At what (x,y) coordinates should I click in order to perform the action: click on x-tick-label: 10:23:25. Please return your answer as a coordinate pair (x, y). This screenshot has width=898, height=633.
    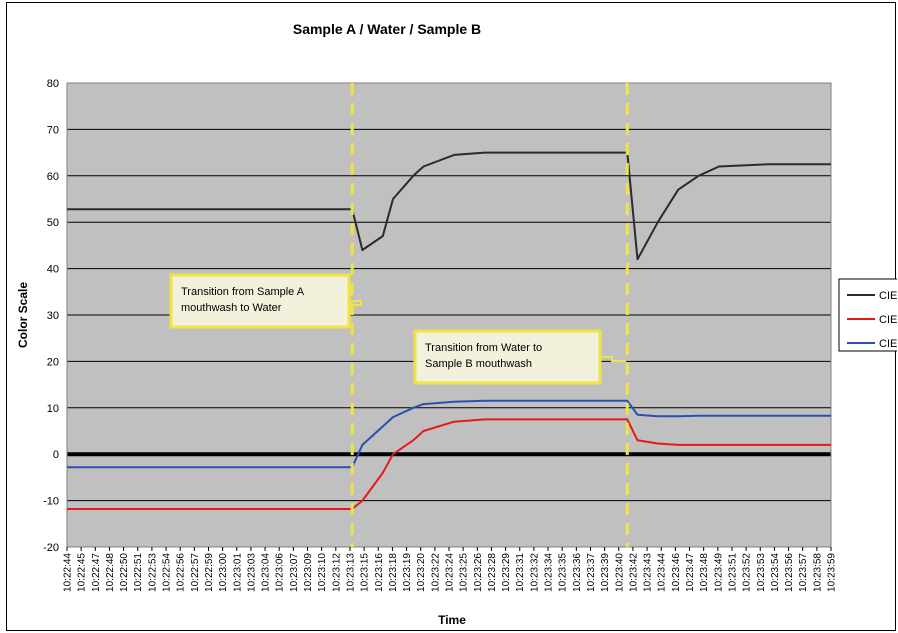
    Looking at the image, I should click on (464, 572).